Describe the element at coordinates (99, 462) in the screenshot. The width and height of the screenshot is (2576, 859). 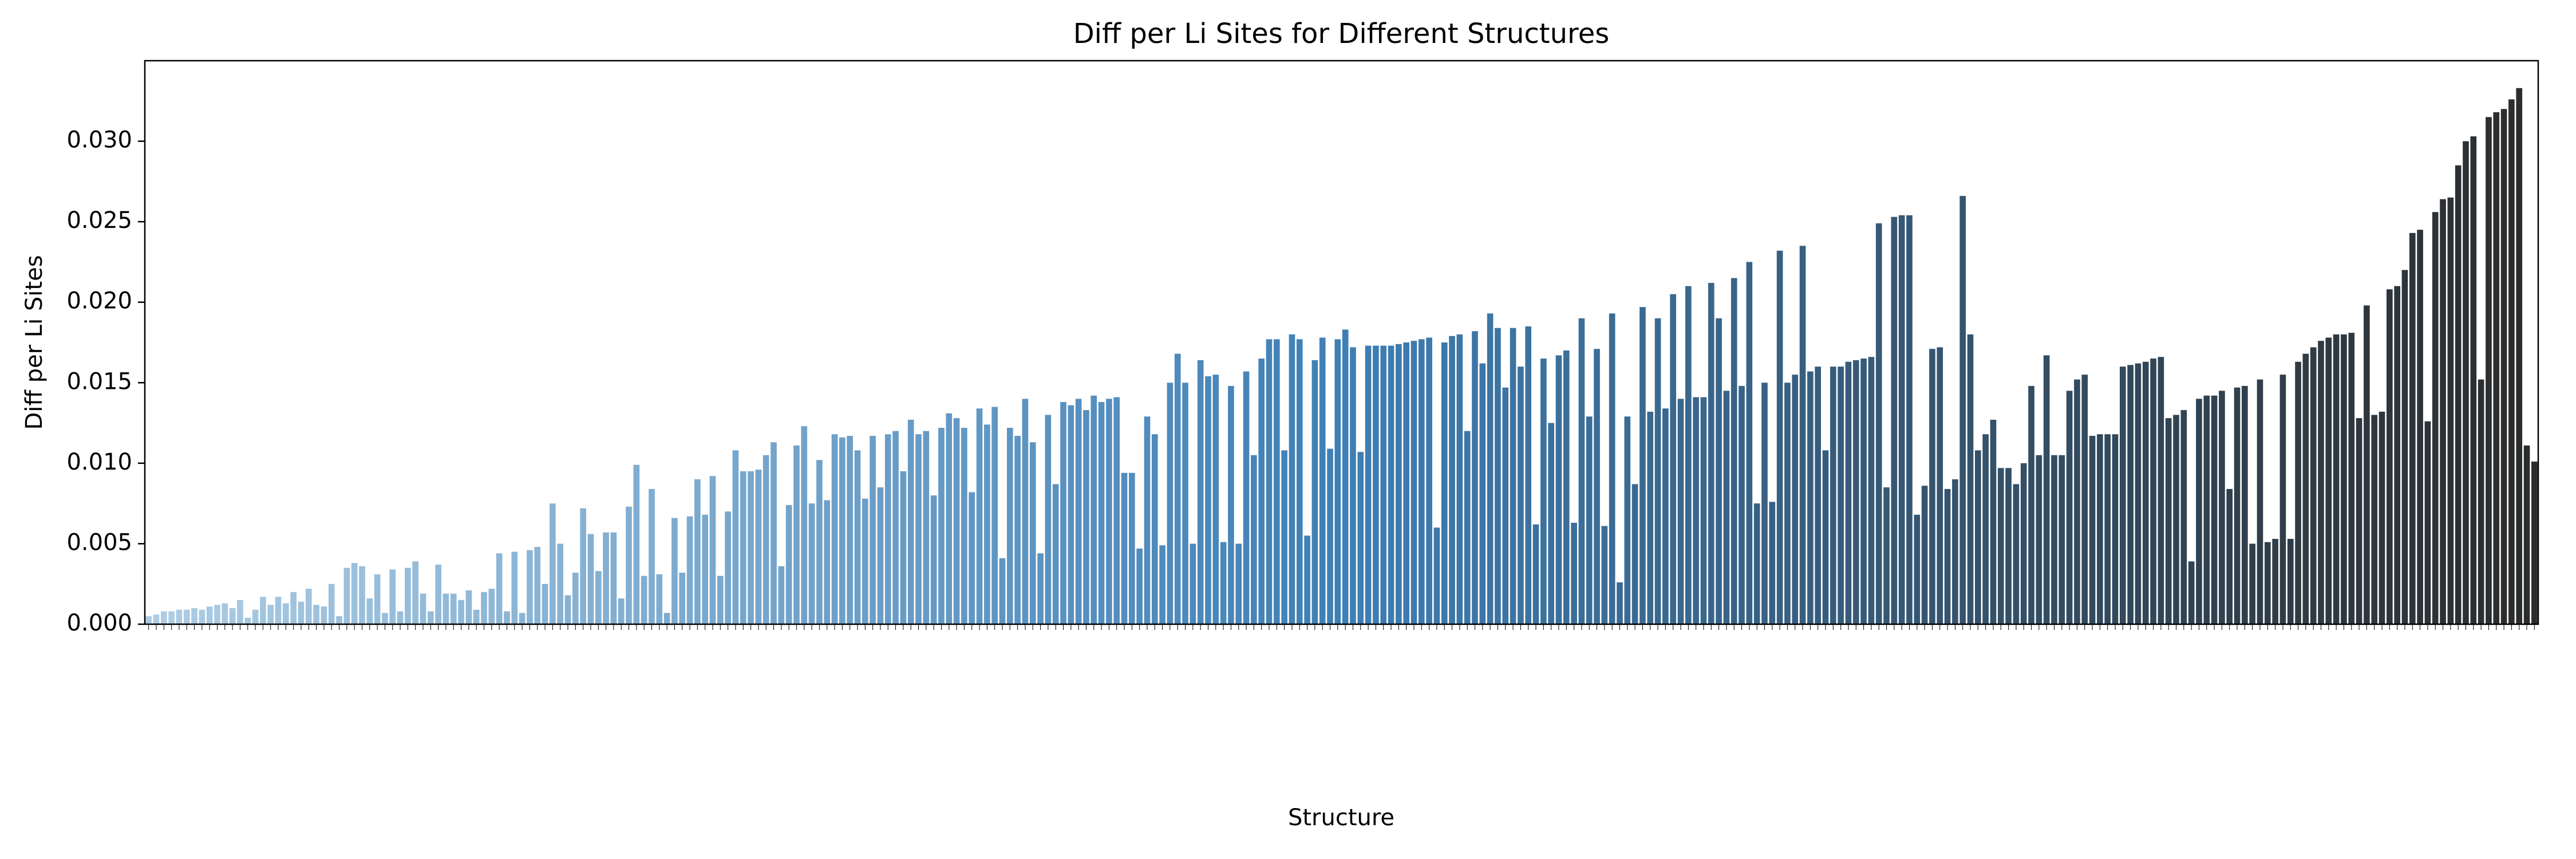
I see `y-tick-label: 0.010` at that location.